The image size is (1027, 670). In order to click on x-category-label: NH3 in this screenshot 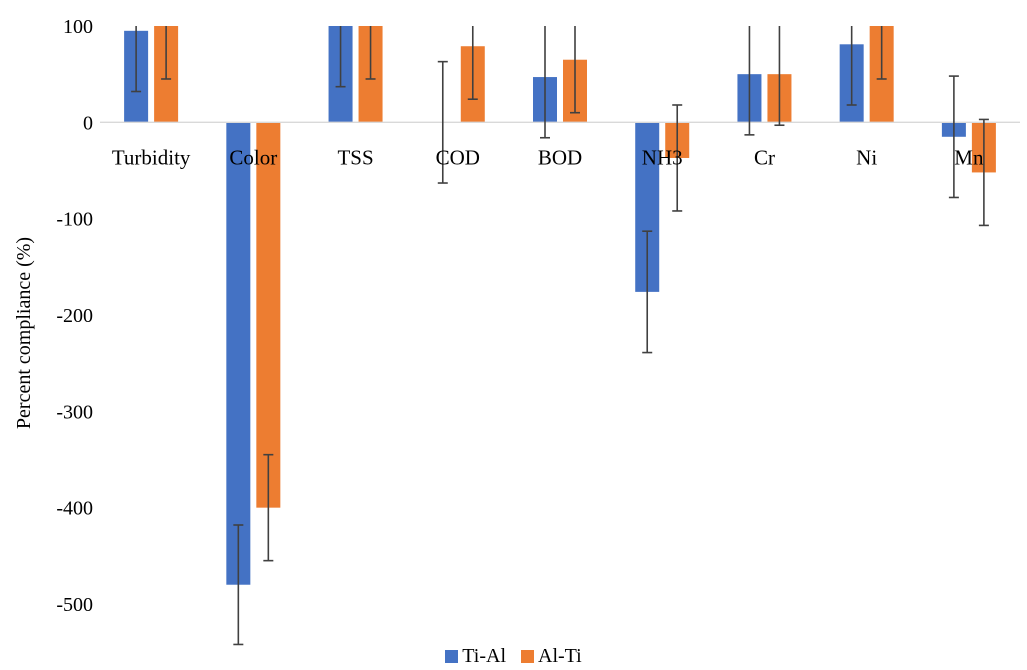, I will do `click(662, 157)`.